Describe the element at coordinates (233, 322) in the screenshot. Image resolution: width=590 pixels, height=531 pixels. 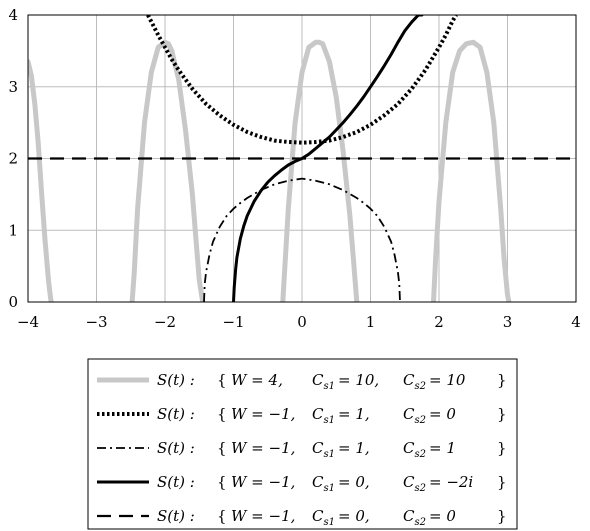
I see `x-tick-label: −1` at that location.